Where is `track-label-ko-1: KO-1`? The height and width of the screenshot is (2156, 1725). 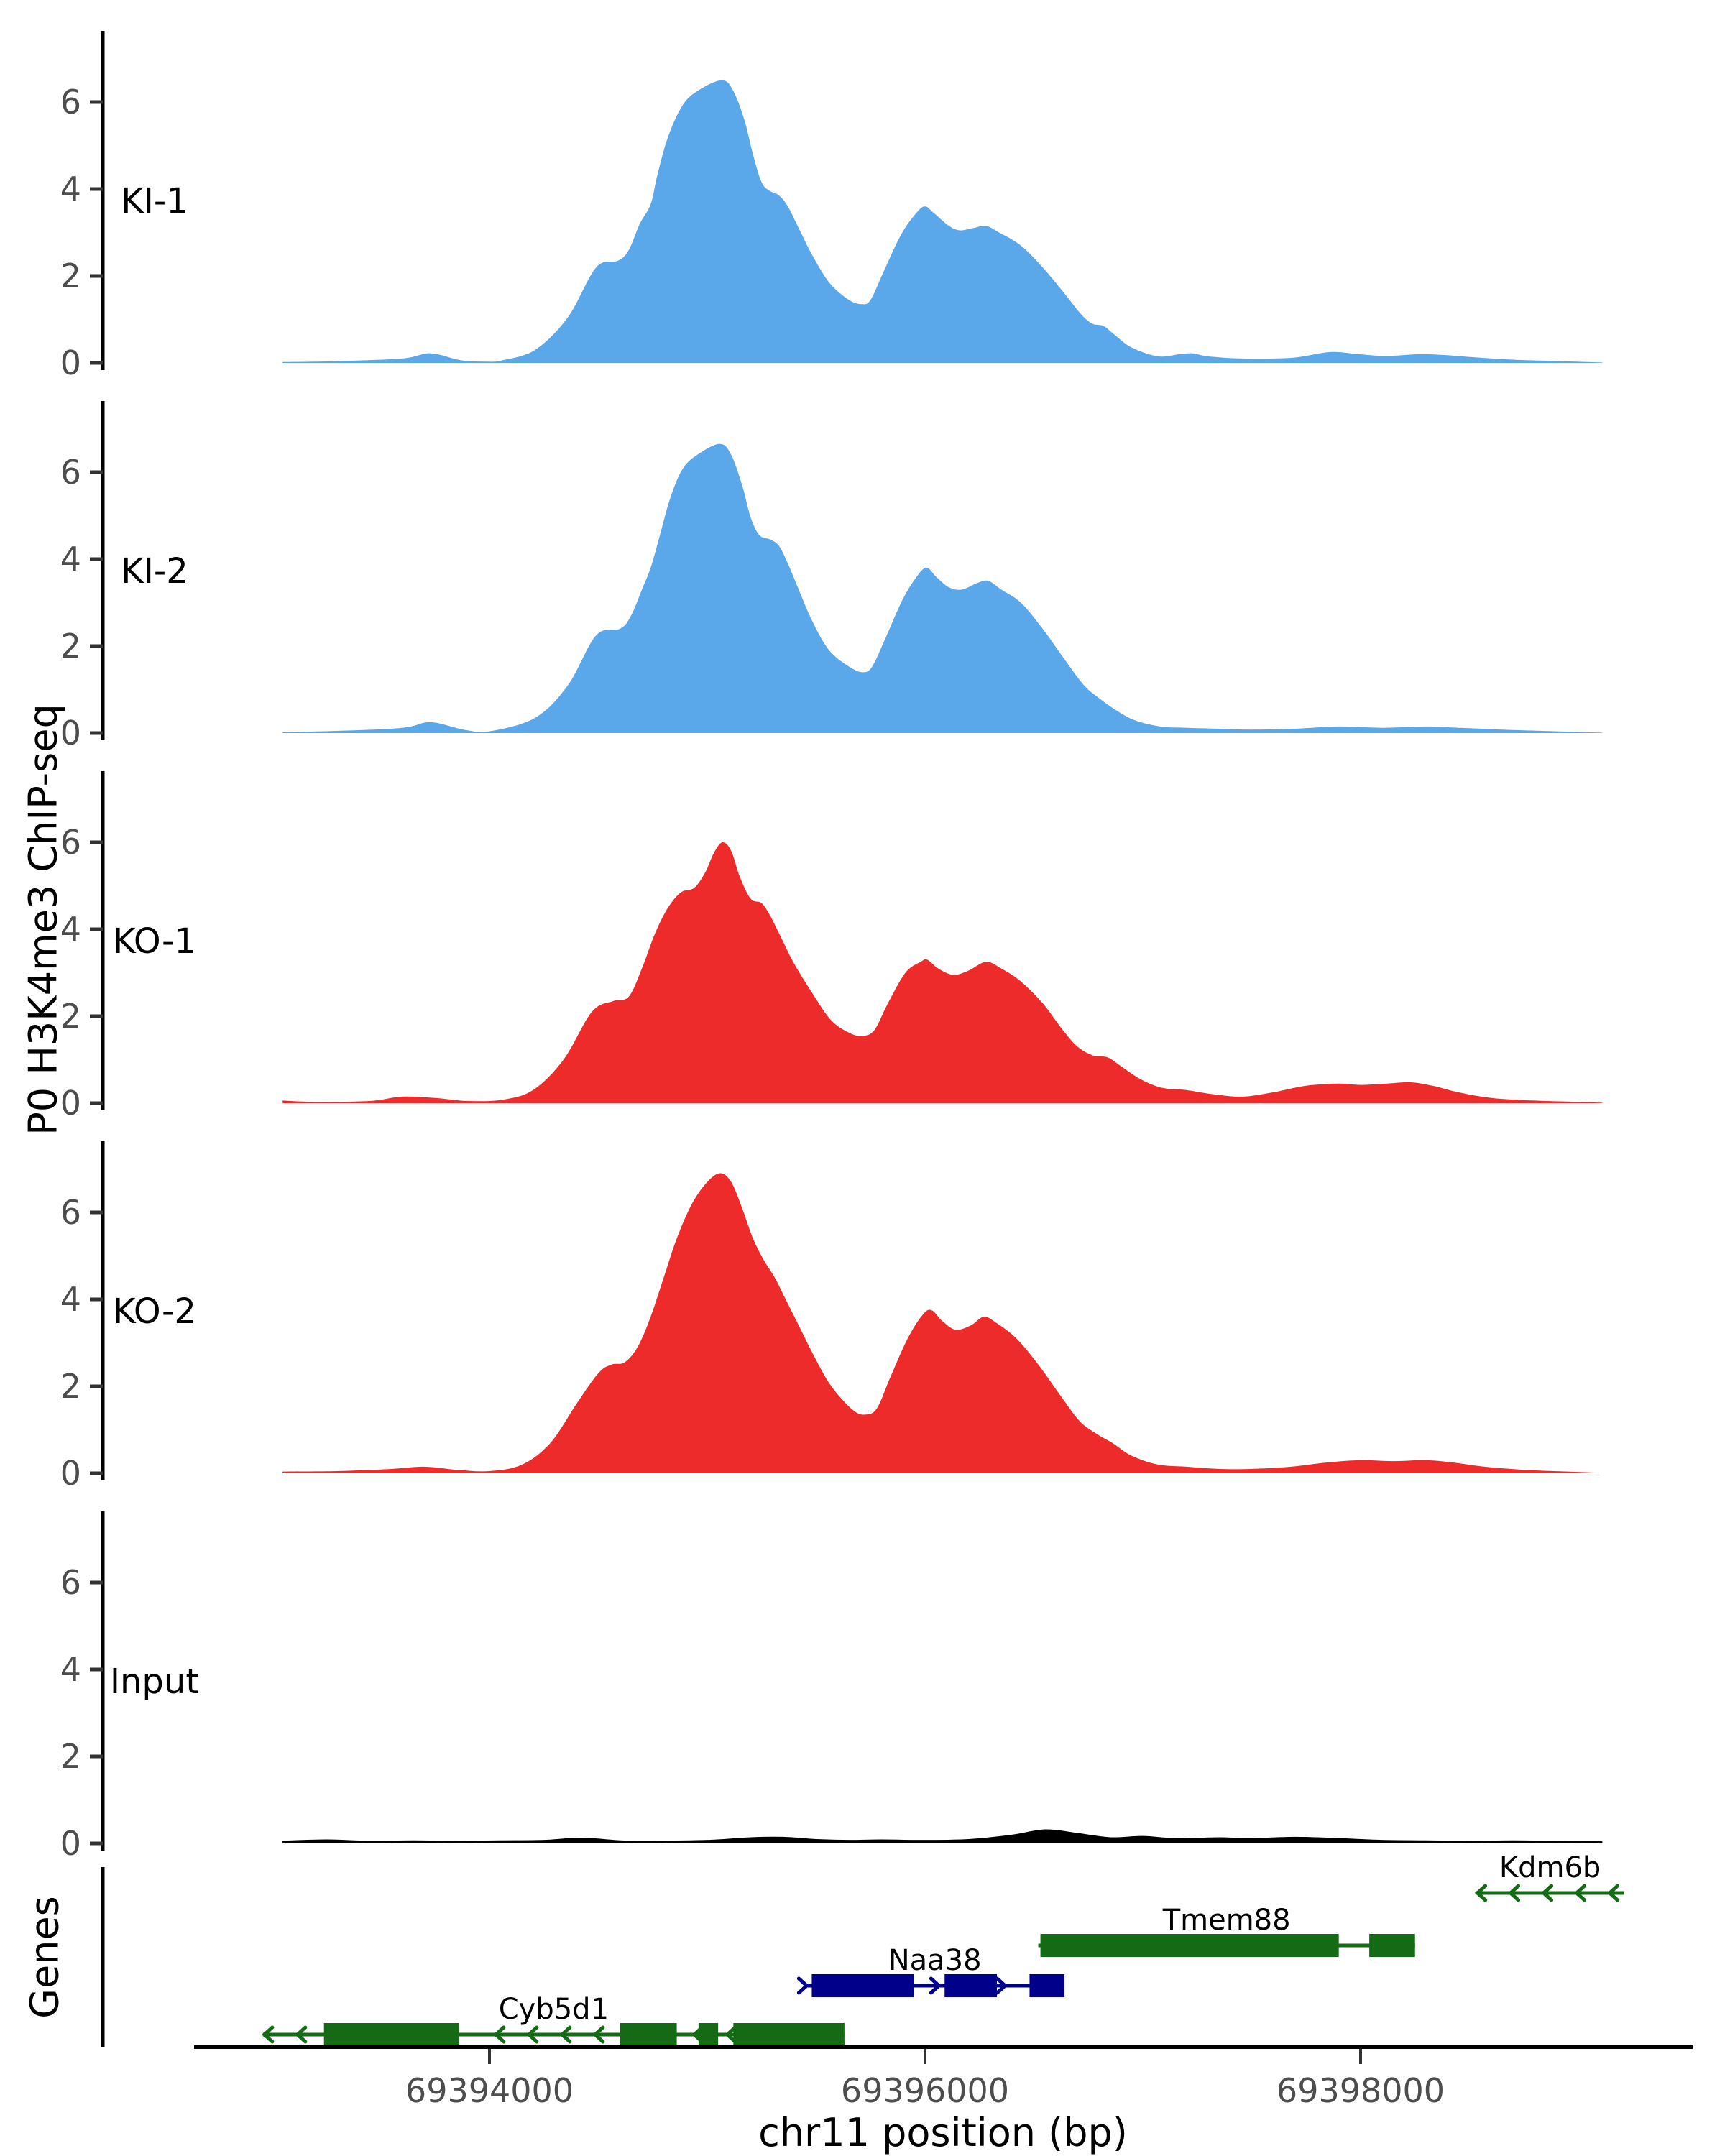 track-label-ko-1: KO-1 is located at coordinates (154, 941).